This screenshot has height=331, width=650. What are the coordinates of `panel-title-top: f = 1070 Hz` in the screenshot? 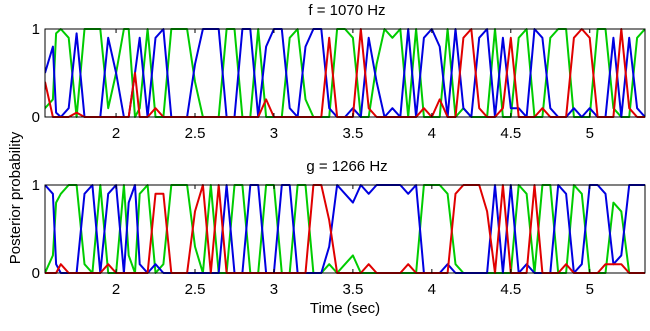 It's located at (346, 10).